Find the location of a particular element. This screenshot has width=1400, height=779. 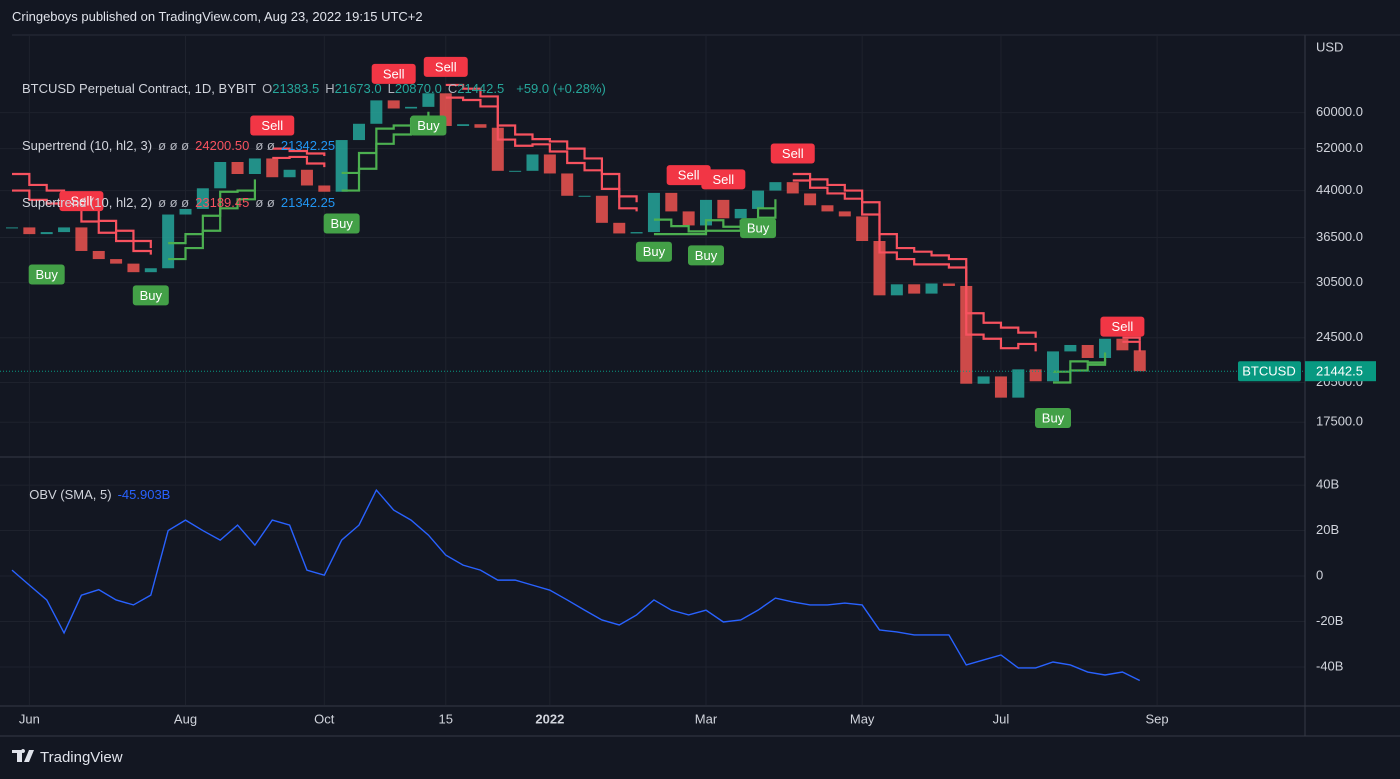

ohlc-value: 21383.5 is located at coordinates (296, 88).